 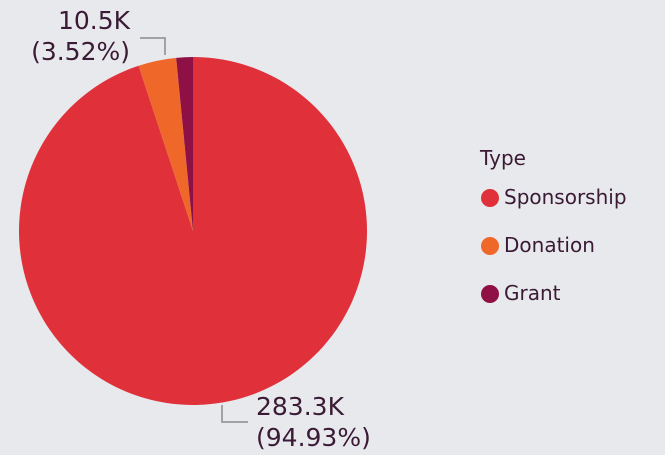 I want to click on legend-title: Type, so click(x=502, y=158).